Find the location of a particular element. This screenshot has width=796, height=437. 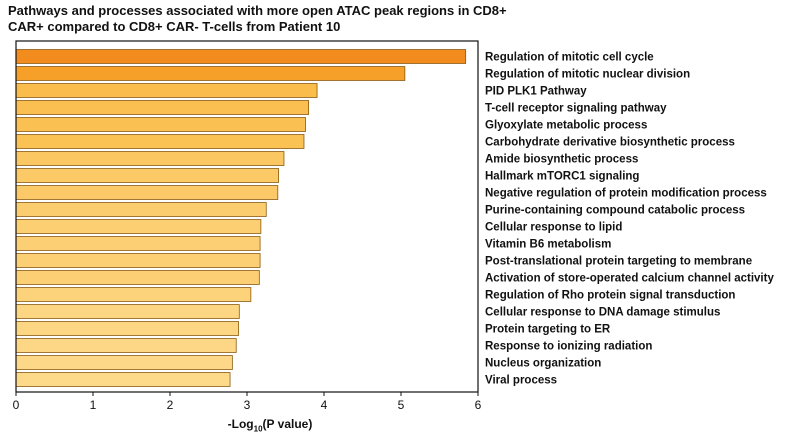

category-label: Cellular response to lipid is located at coordinates (553, 228).